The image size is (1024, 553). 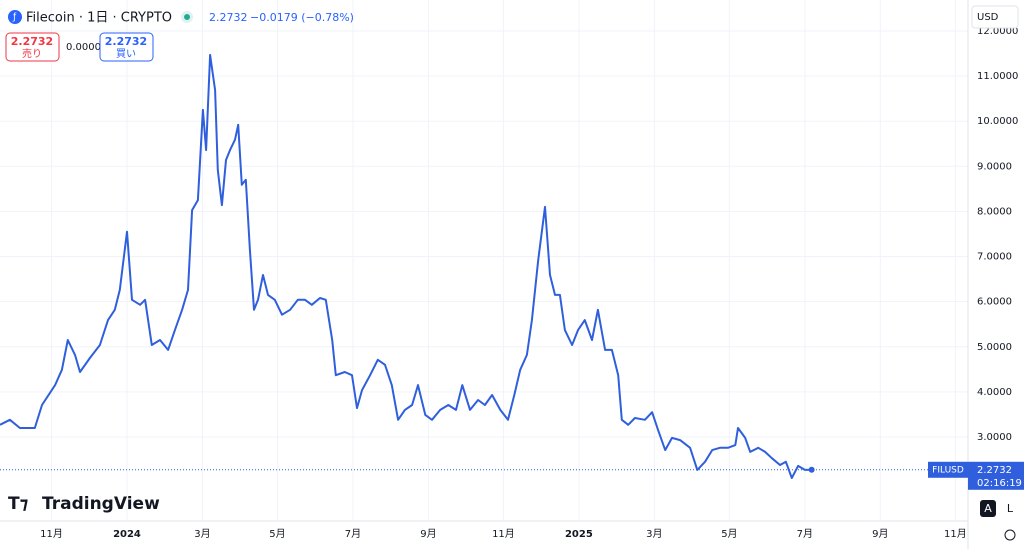 I want to click on y-tick-label: 9.0000, so click(x=994, y=166).